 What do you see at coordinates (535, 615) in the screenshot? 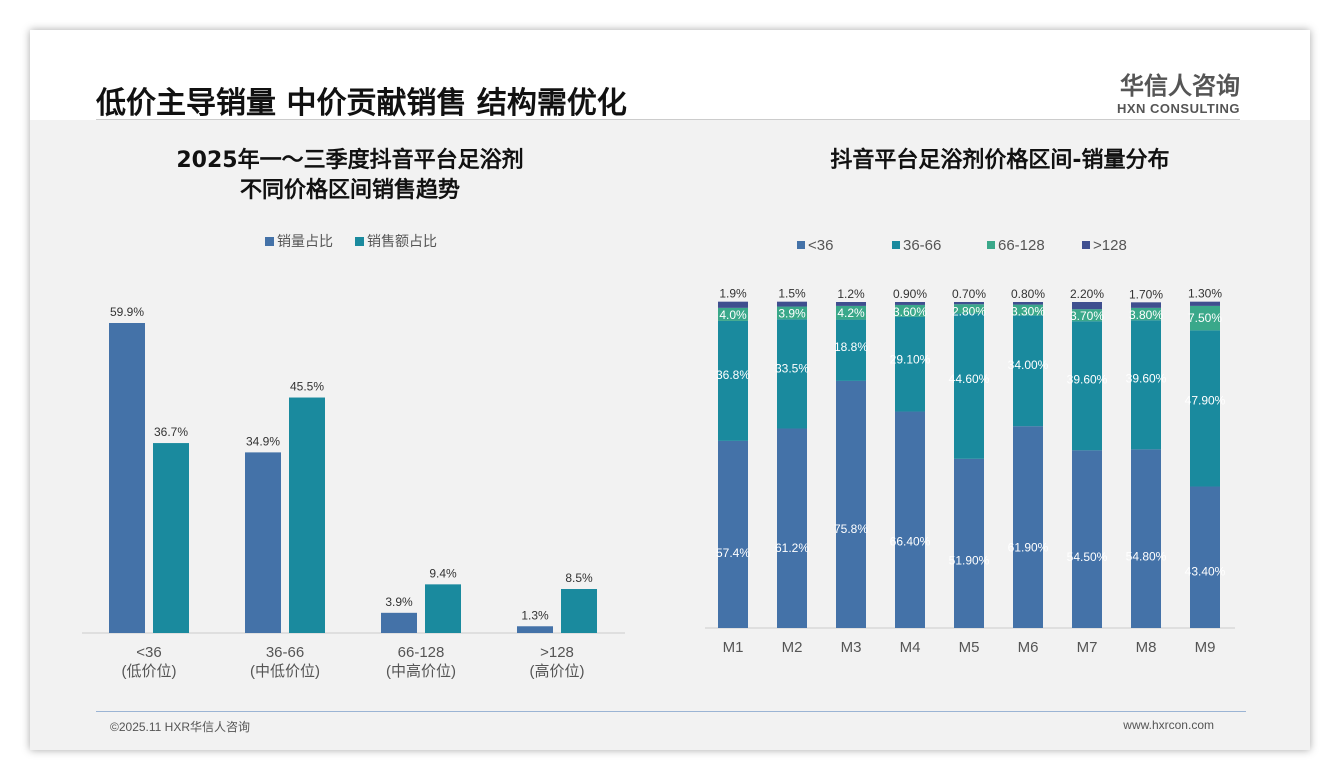
I see `data-label: 1.3%` at bounding box center [535, 615].